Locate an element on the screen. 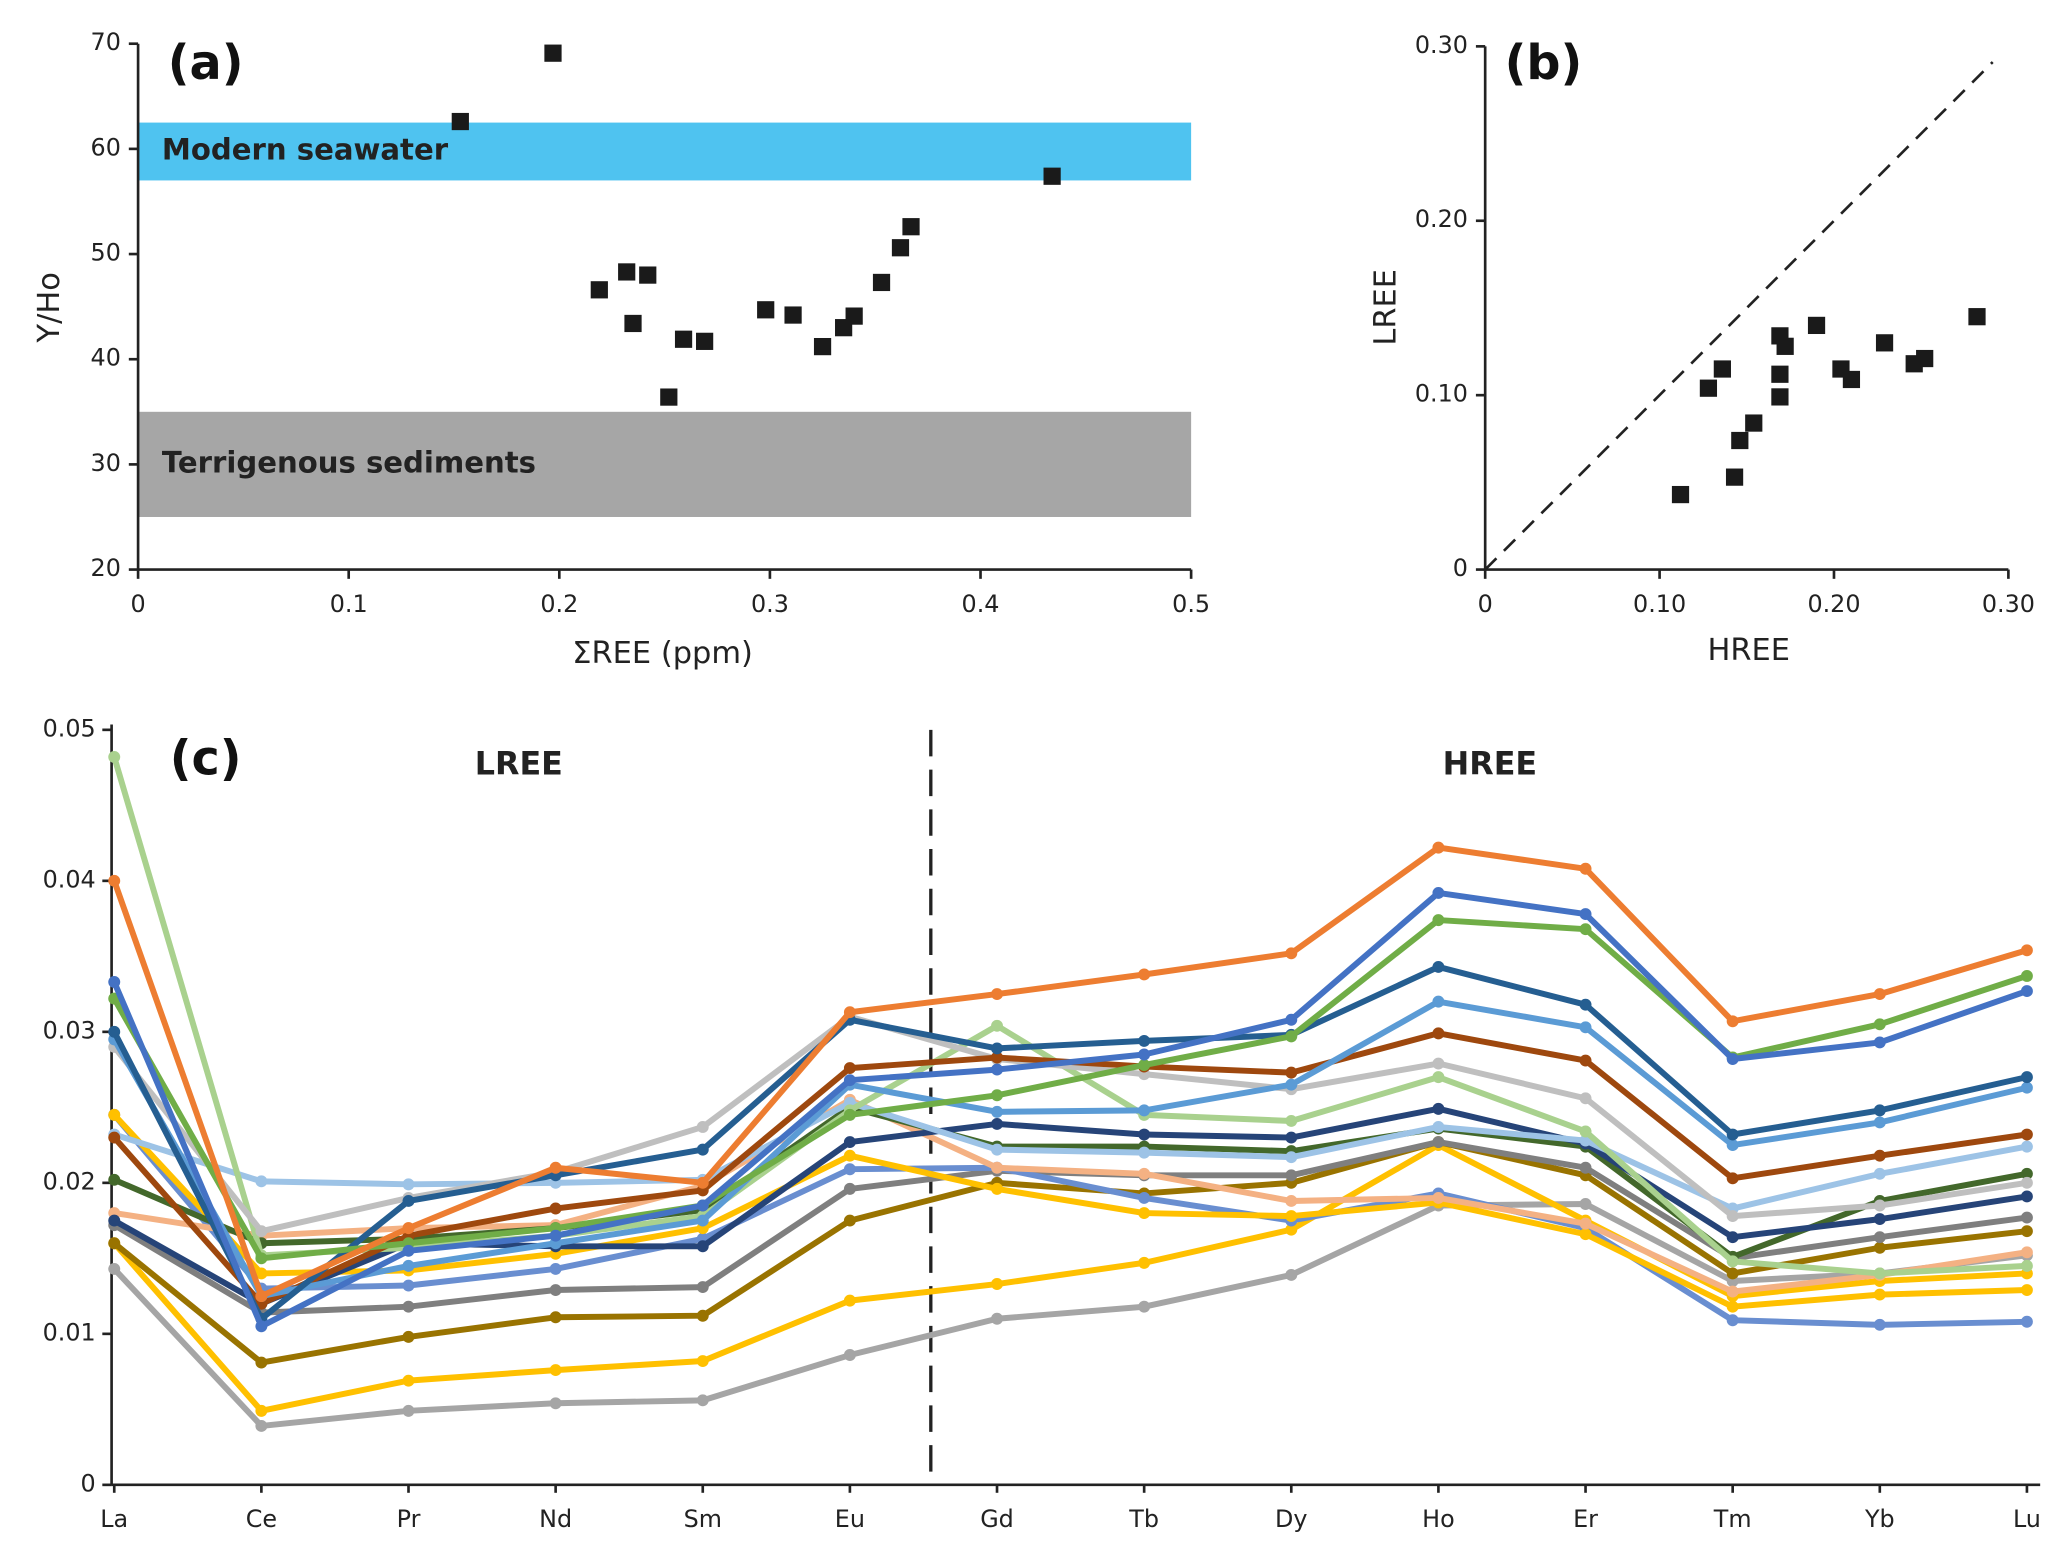 This screenshot has width=2067, height=1563. x-tick-label: Ce is located at coordinates (261, 1519).